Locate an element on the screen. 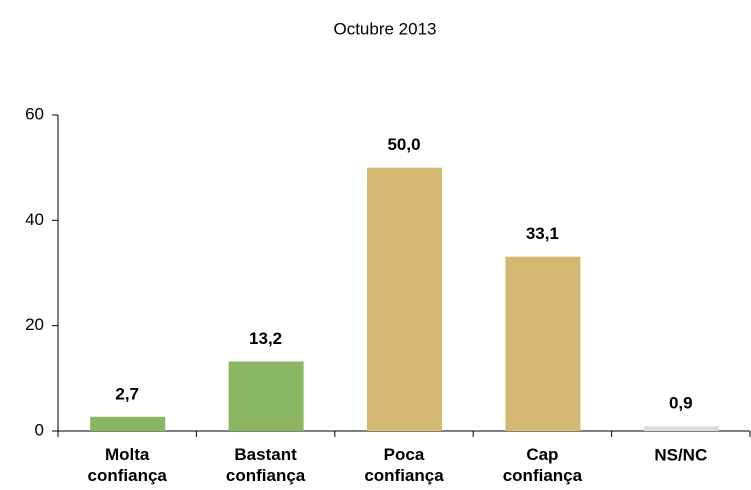 This screenshot has height=490, width=751. x-tick-label: NS/NC is located at coordinates (680, 454).